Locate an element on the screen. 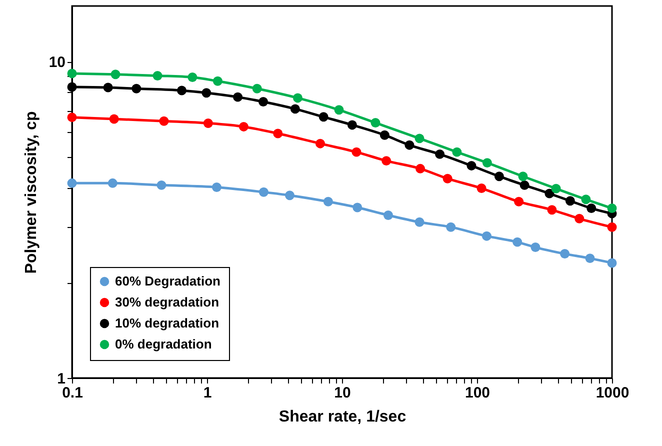 This screenshot has height=446, width=662. x-tick-label: 1 is located at coordinates (207, 393).